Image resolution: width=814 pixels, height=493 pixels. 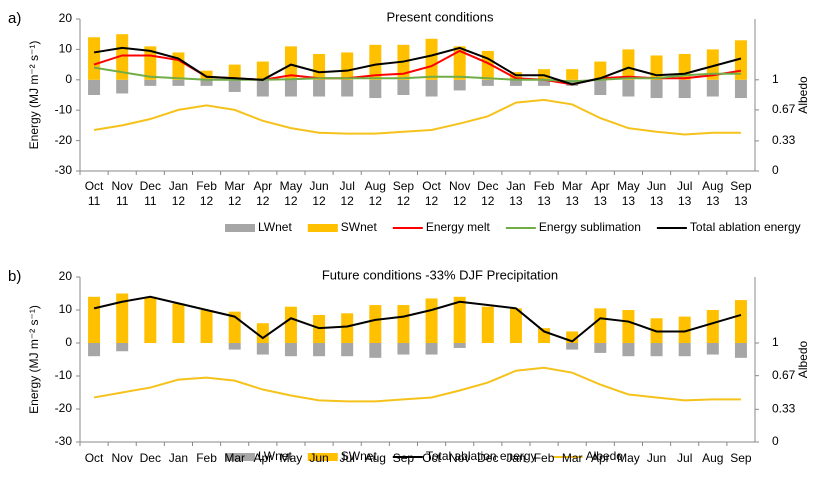 I want to click on x-tick-label: May, so click(x=628, y=458).